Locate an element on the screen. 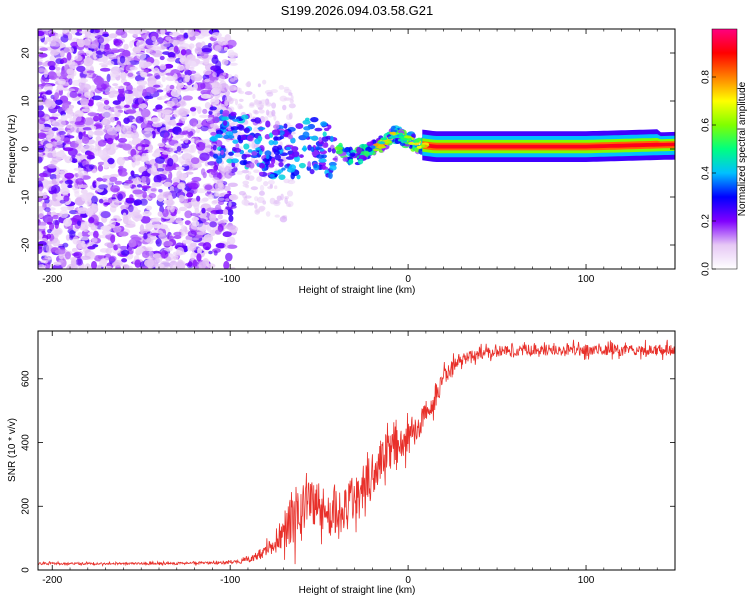  colorbar-tick-label: 0.4 is located at coordinates (706, 173).